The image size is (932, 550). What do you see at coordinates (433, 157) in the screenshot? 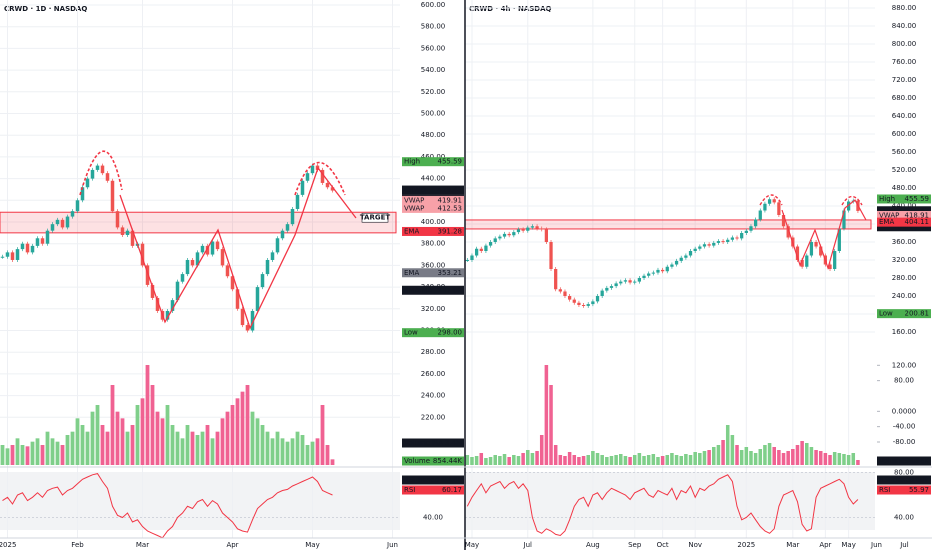
I see `y-tick-label: 460.00` at bounding box center [433, 157].